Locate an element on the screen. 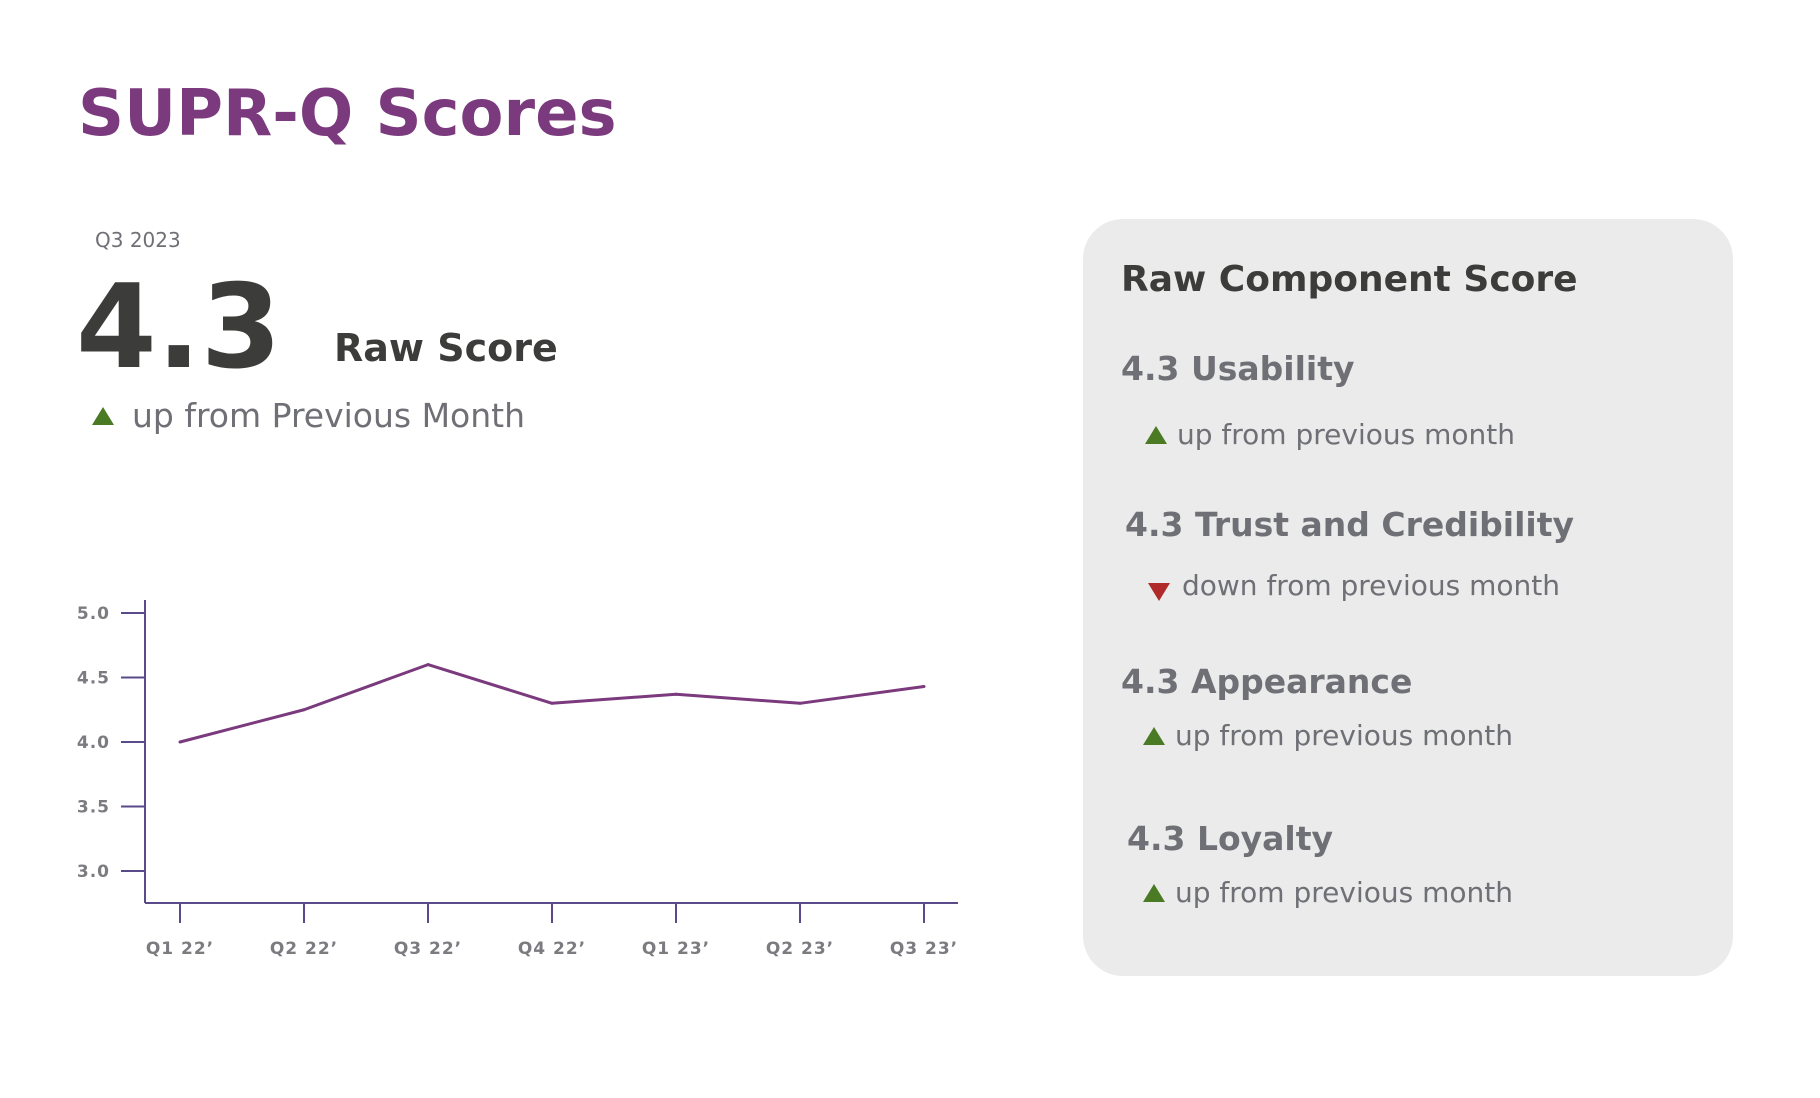 The image size is (1820, 1098). x-tick-label: Q1 23’ is located at coordinates (676, 949).